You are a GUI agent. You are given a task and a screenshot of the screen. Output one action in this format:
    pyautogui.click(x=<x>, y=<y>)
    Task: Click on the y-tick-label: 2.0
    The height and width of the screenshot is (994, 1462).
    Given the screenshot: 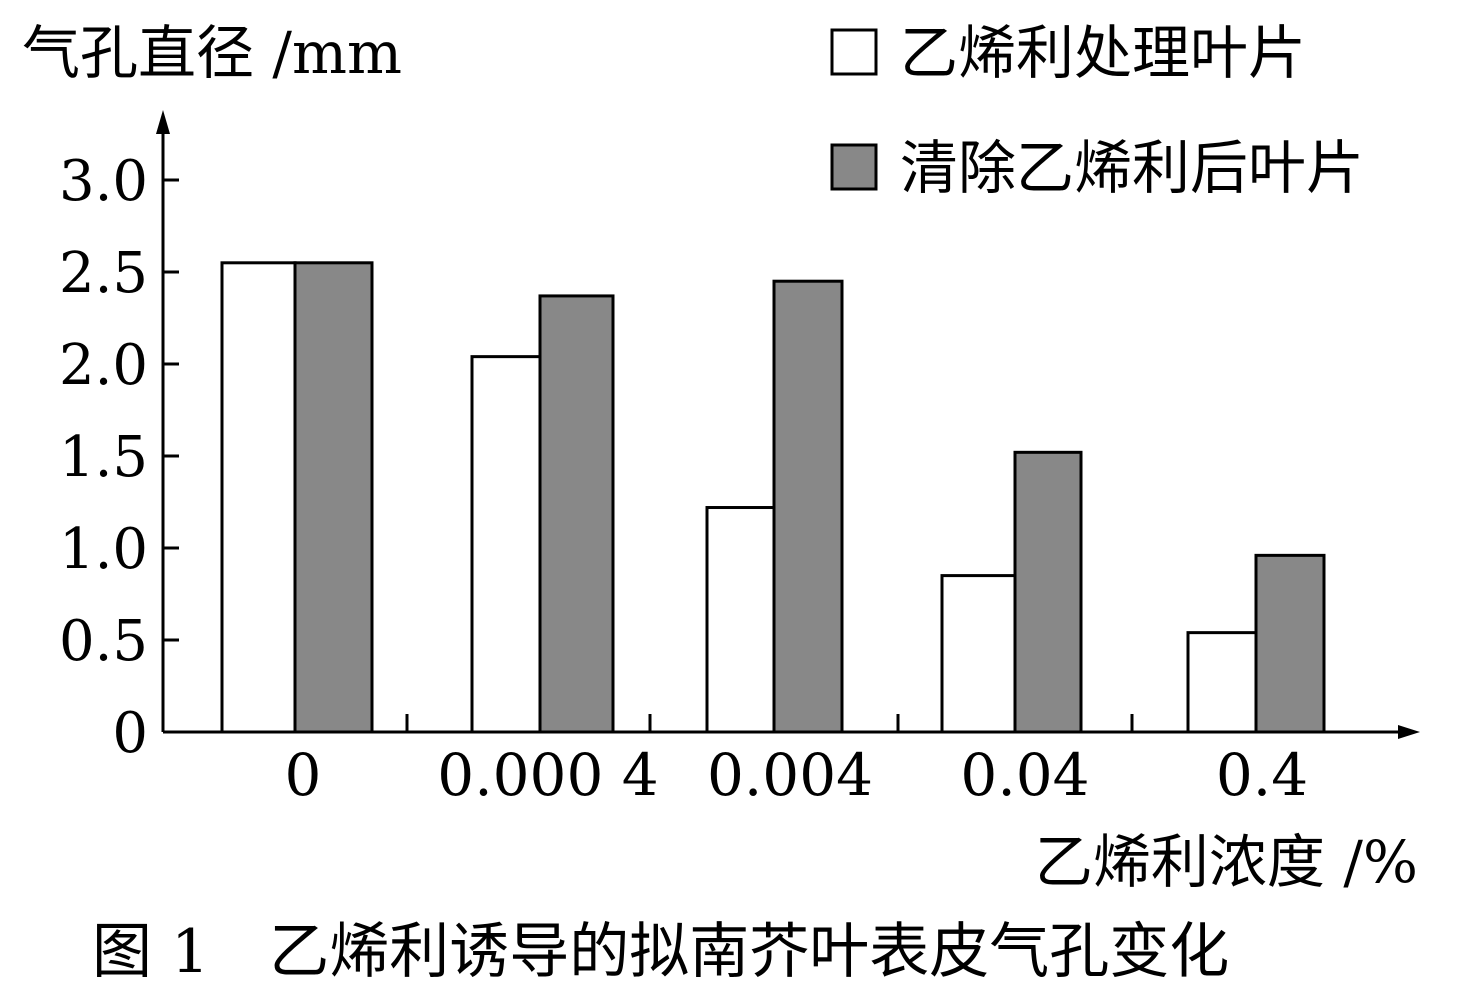 What is the action you would take?
    pyautogui.click(x=103, y=365)
    